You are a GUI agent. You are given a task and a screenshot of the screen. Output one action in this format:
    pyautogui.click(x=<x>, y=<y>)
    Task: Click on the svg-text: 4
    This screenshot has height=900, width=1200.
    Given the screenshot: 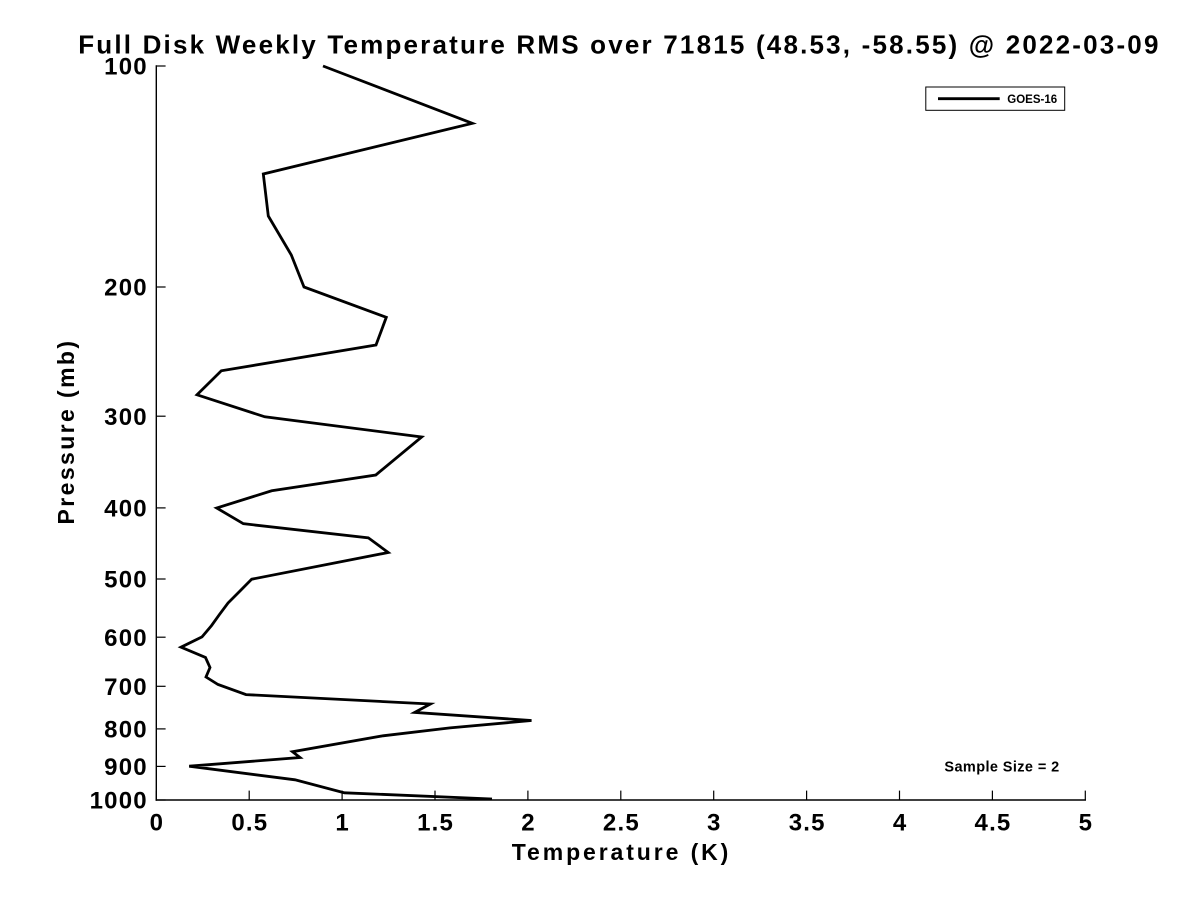 What is the action you would take?
    pyautogui.click(x=900, y=822)
    